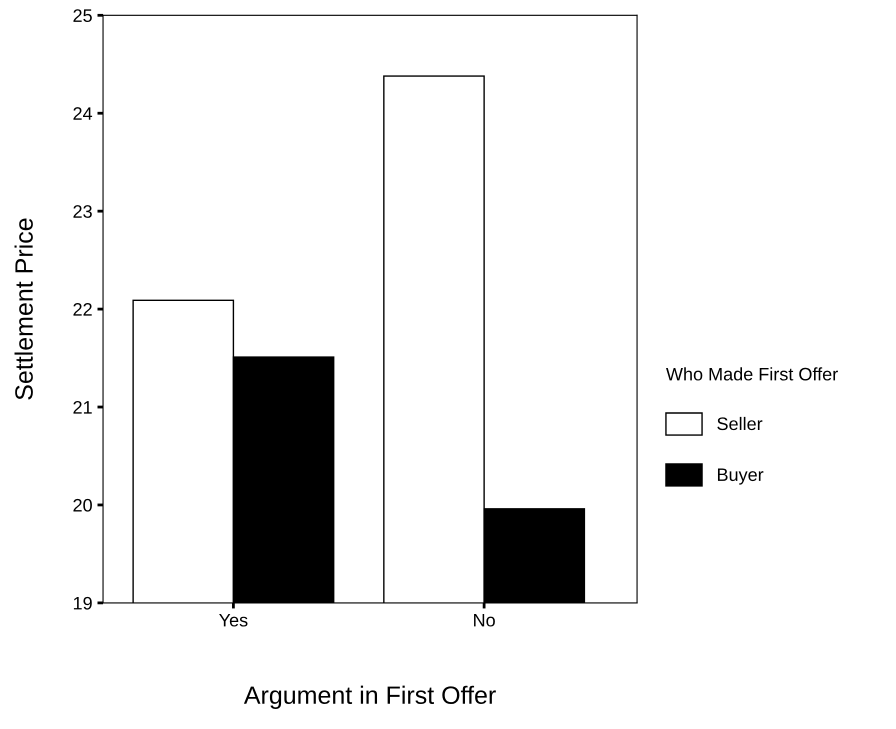  I want to click on legend-label: Seller, so click(739, 423).